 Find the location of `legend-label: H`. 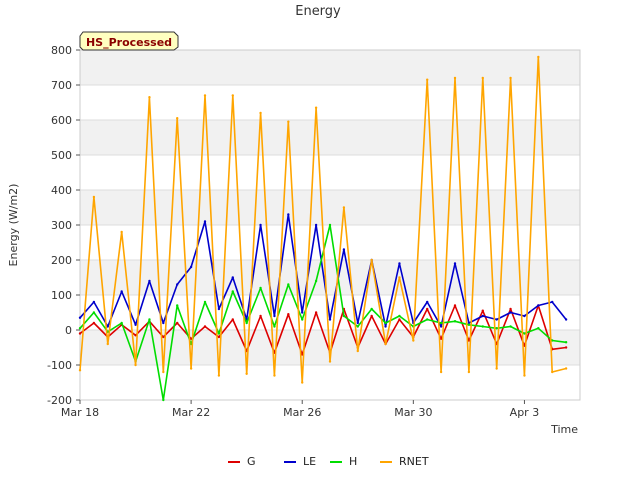

legend-label: H is located at coordinates (353, 461).